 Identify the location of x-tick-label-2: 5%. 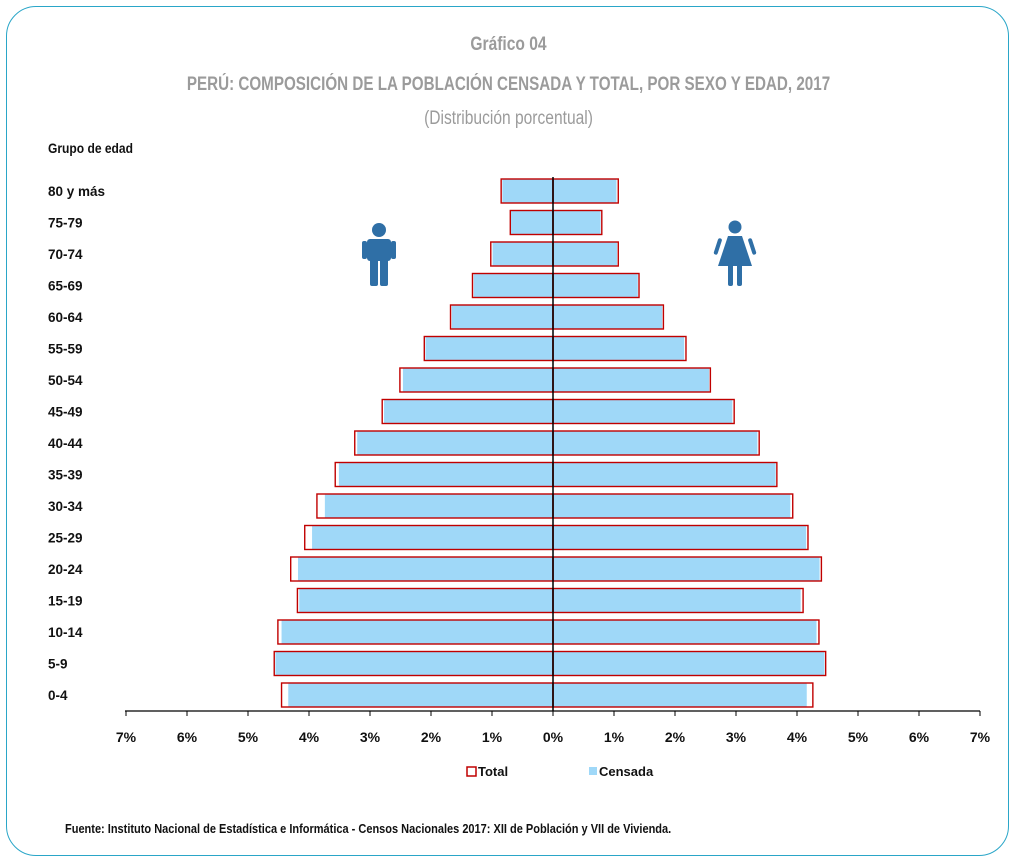
(248, 737).